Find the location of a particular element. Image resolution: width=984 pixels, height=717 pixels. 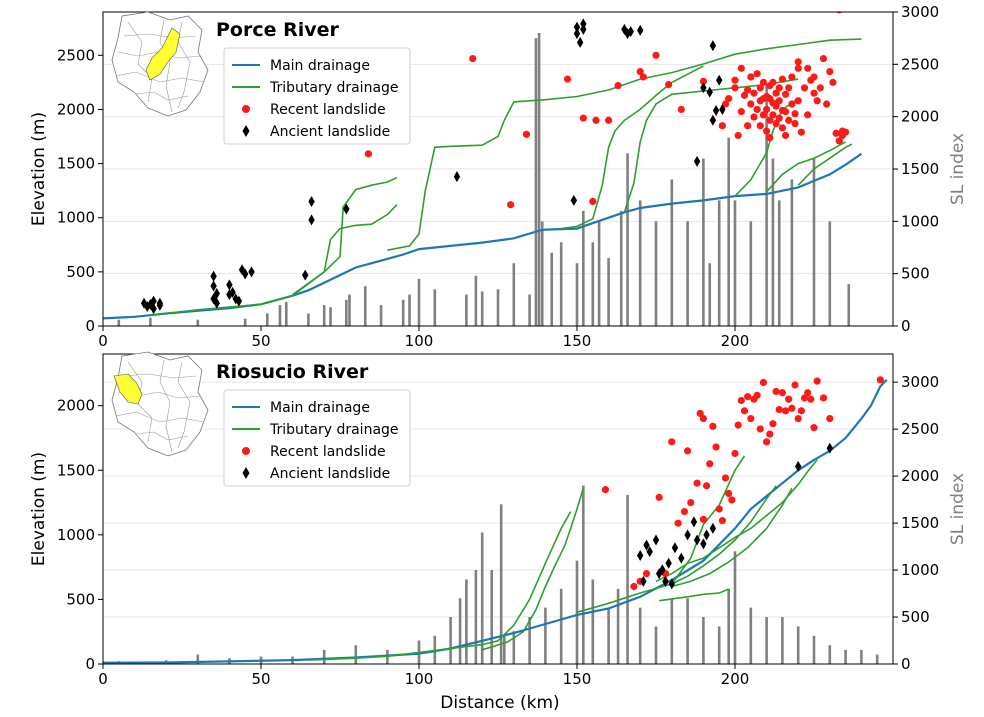

y-right-tick-label: 2500 is located at coordinates (920, 429).